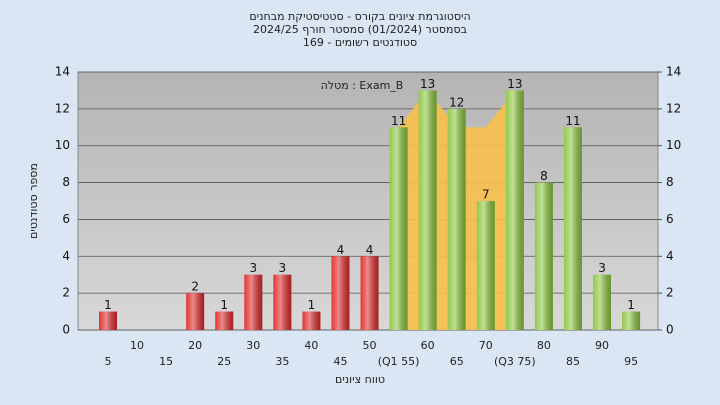 The image size is (720, 405). I want to click on y-tick-label: 14, so click(62, 72).